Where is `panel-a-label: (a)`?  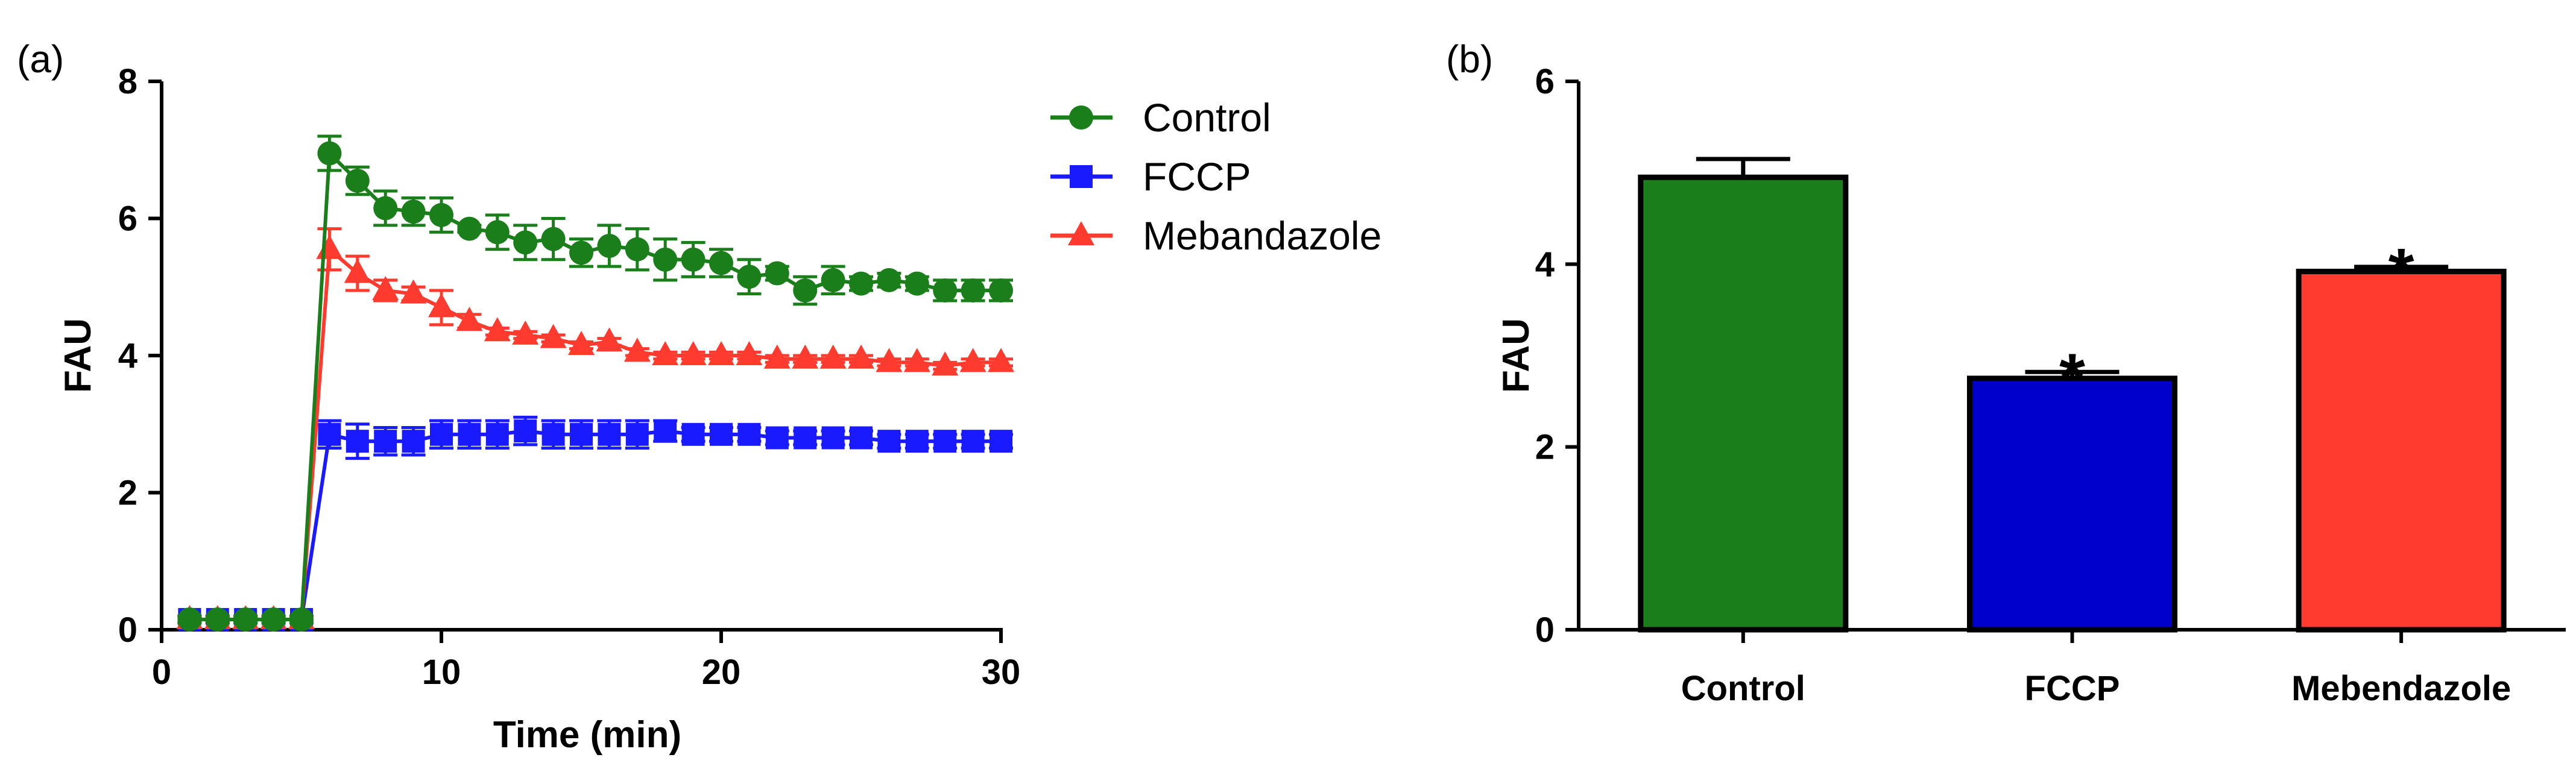 panel-a-label: (a) is located at coordinates (40, 59).